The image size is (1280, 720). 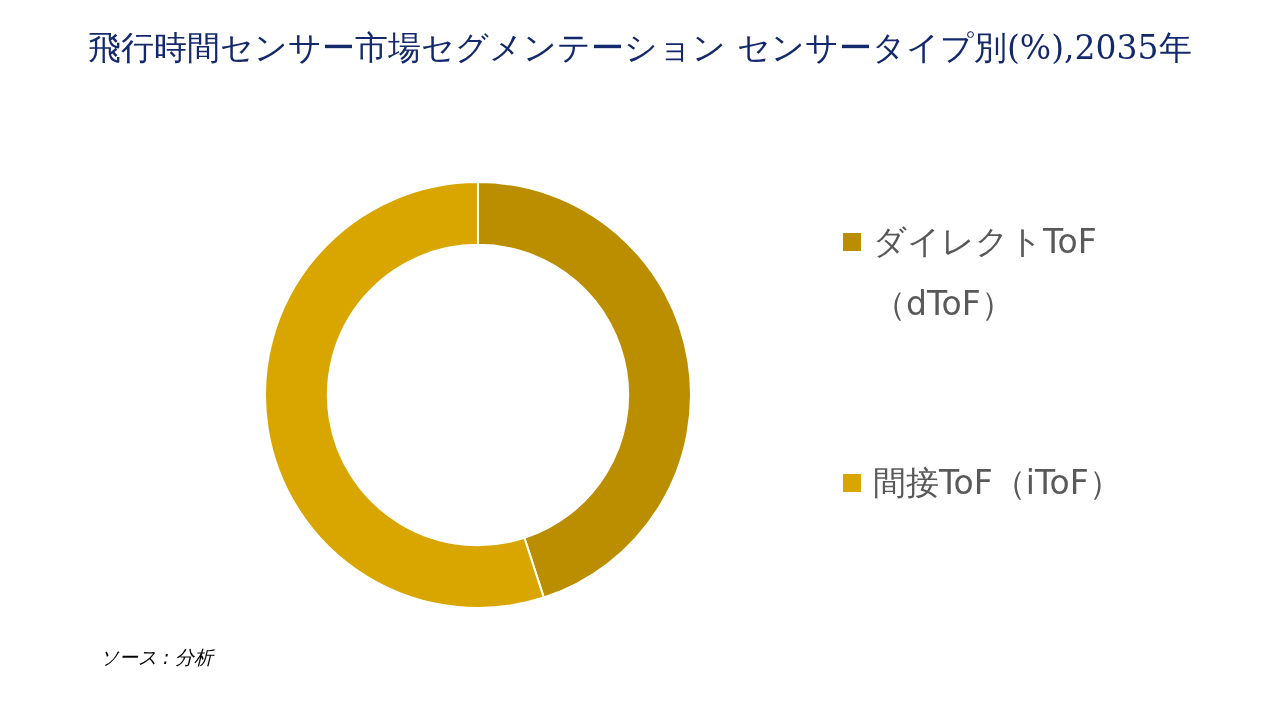 I want to click on chart-title: 飛行時間センサー市場セグメンテーション センサータイプ別(%),2035年, so click(x=640, y=48).